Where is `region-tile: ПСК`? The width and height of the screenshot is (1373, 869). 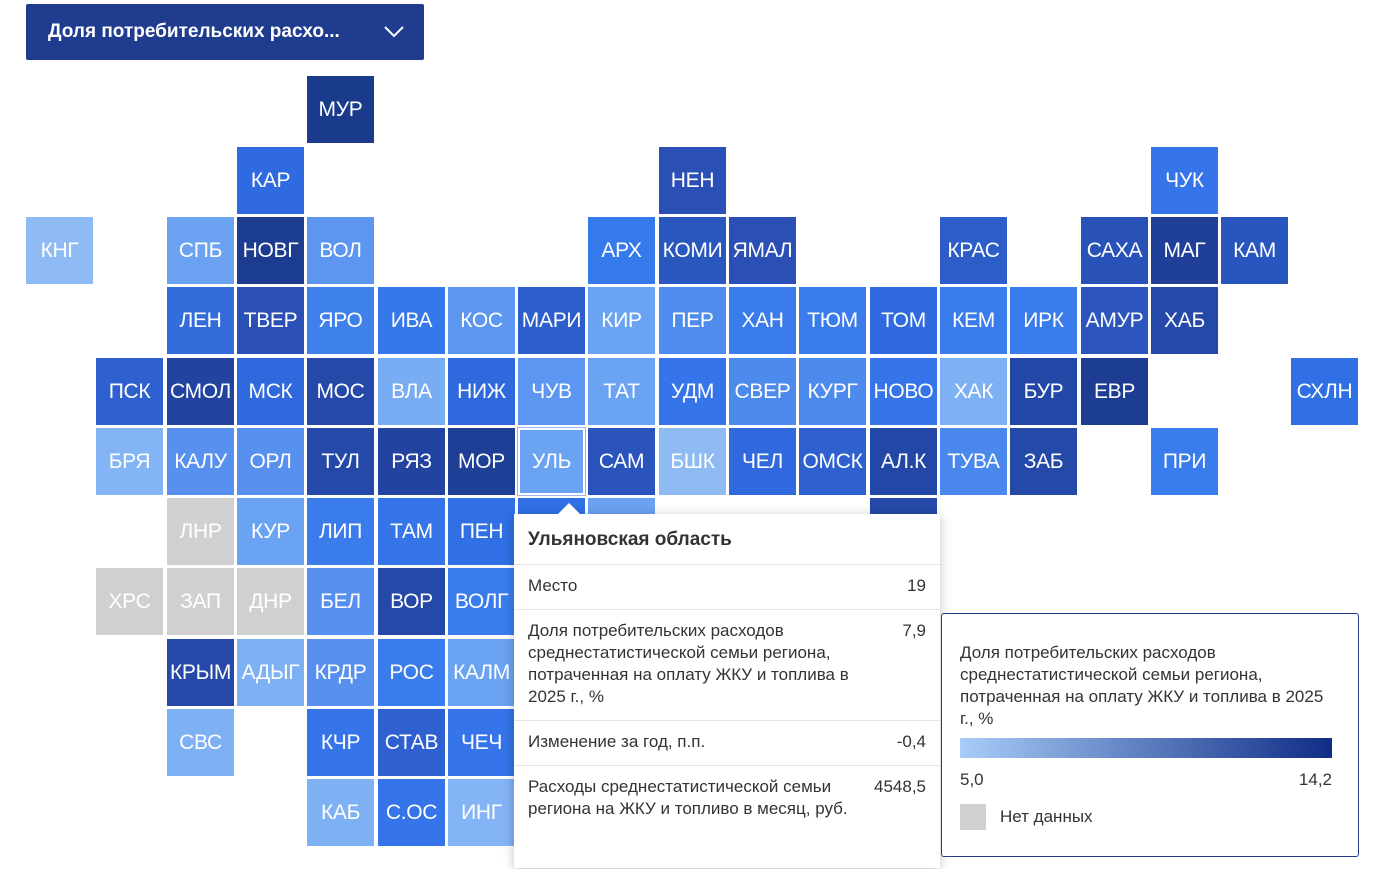 region-tile: ПСК is located at coordinates (129, 391).